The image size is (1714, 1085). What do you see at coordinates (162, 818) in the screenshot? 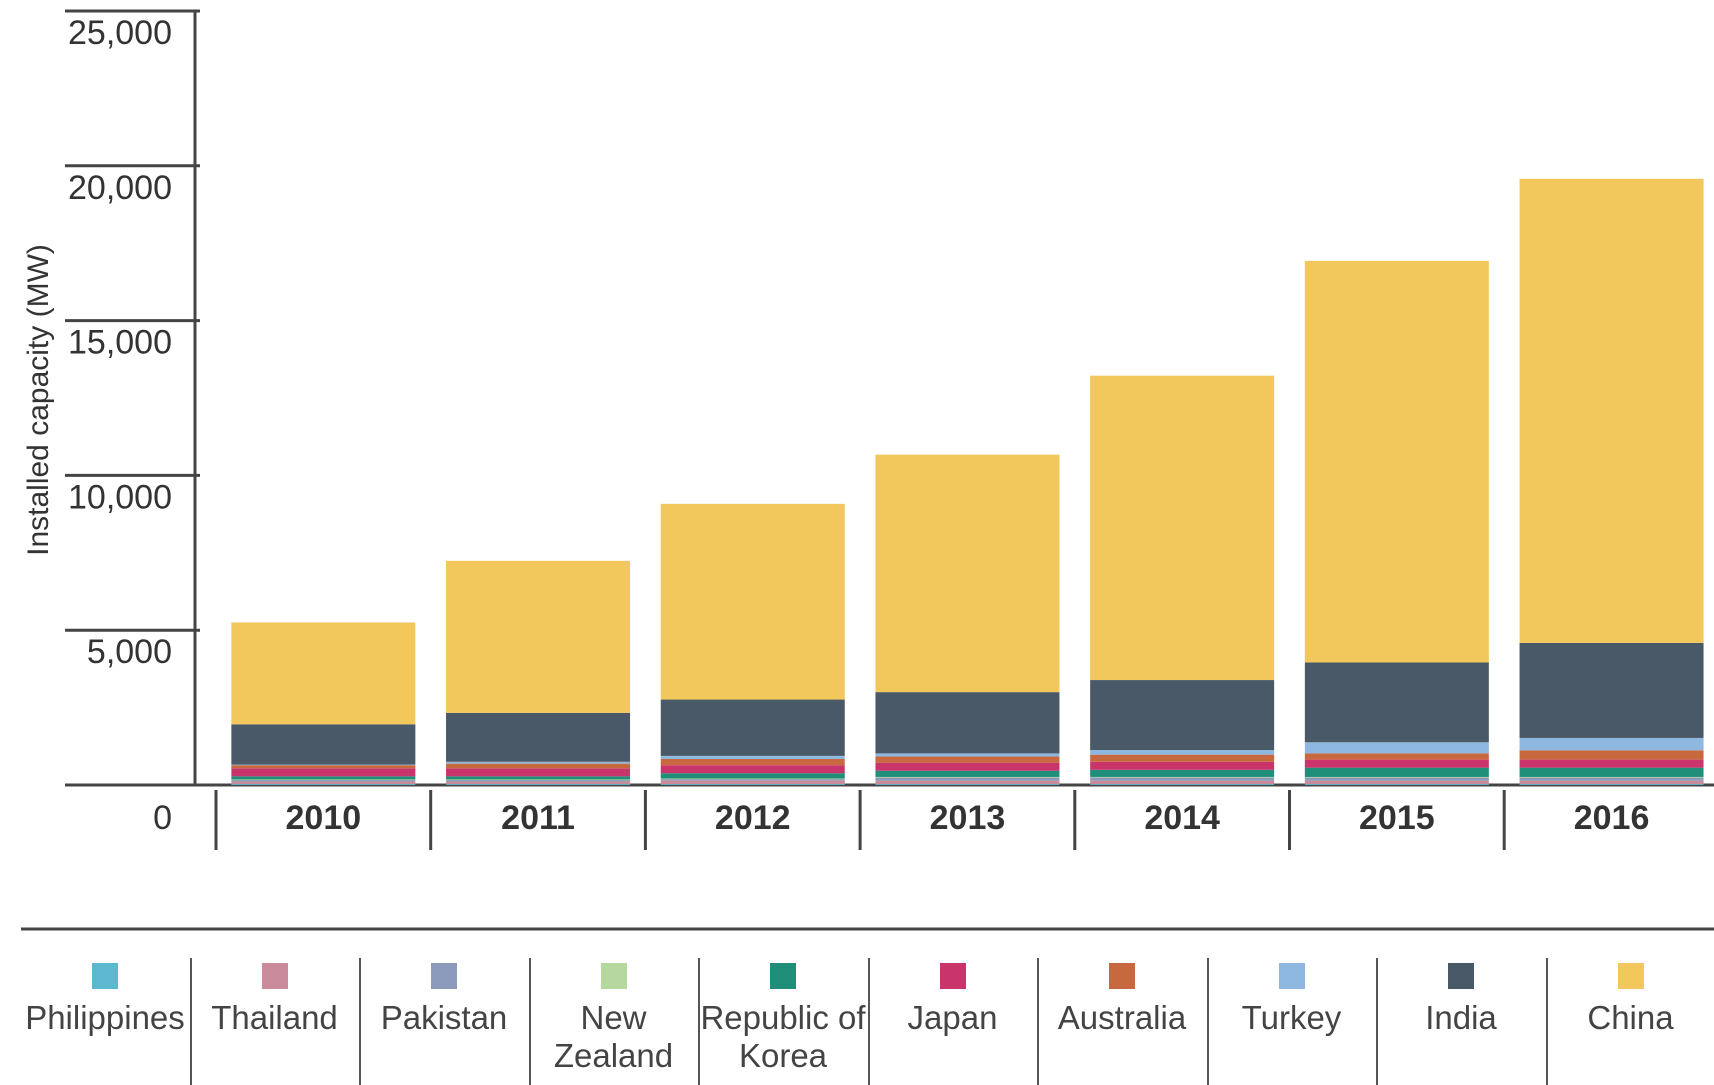
I see `y-tick-label: 0` at bounding box center [162, 818].